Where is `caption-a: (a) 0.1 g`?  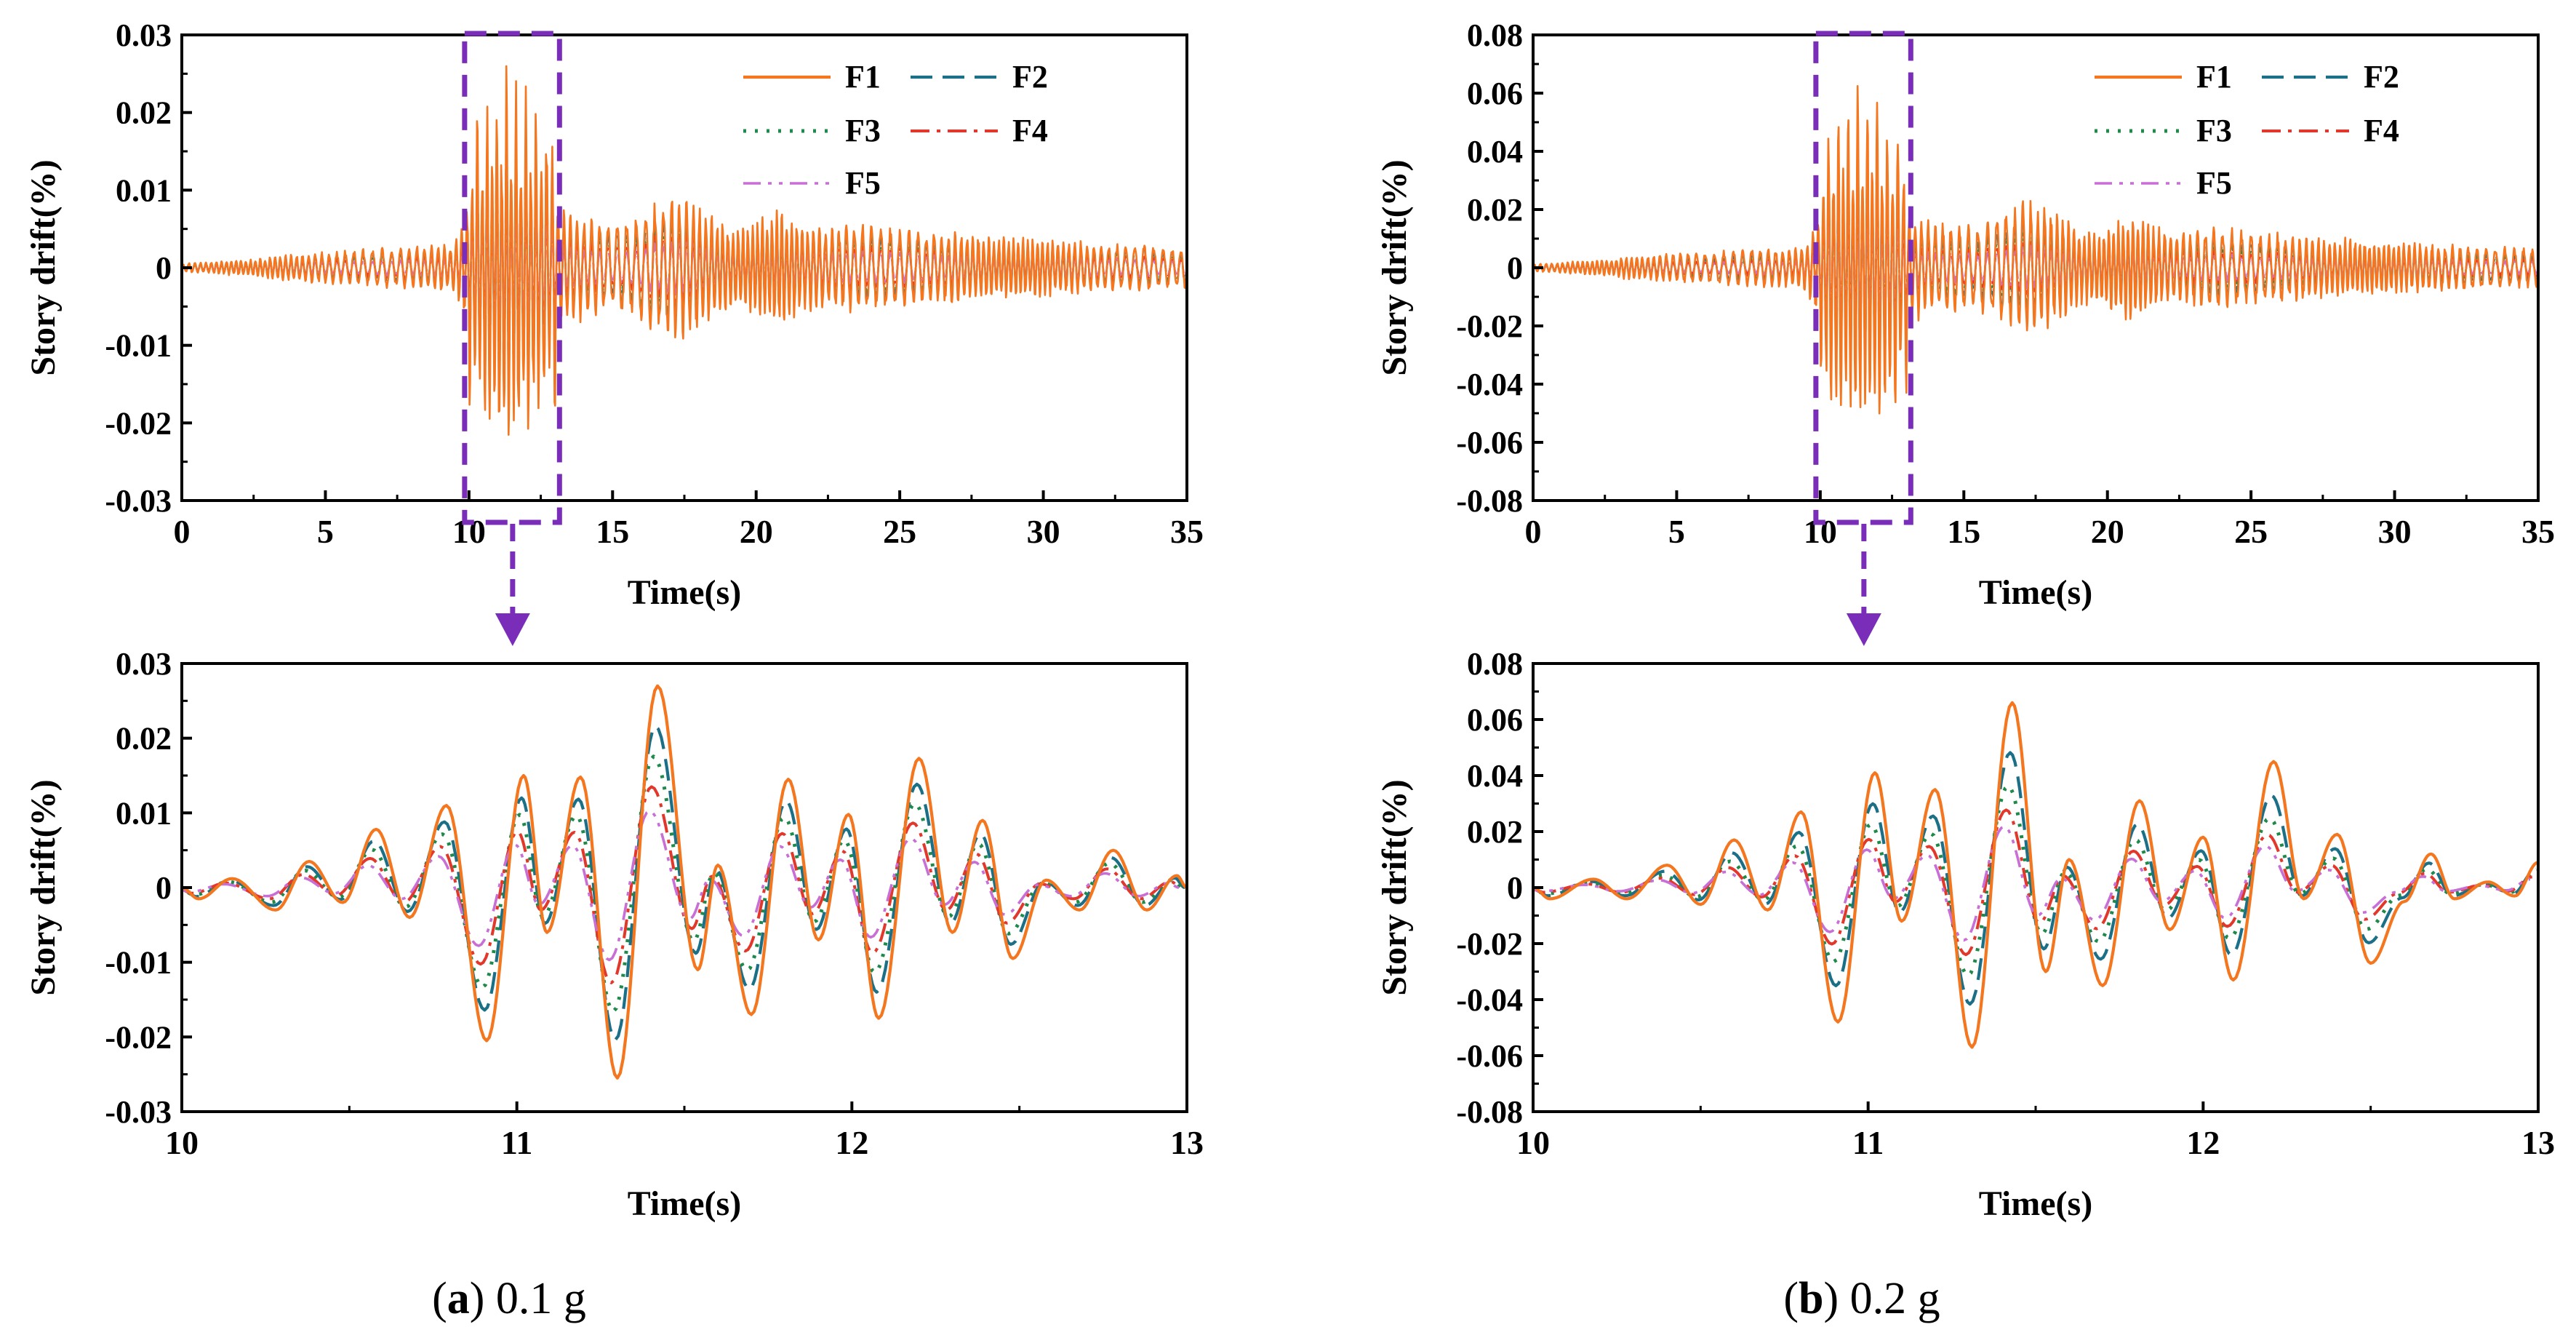 caption-a: (a) 0.1 g is located at coordinates (509, 1298).